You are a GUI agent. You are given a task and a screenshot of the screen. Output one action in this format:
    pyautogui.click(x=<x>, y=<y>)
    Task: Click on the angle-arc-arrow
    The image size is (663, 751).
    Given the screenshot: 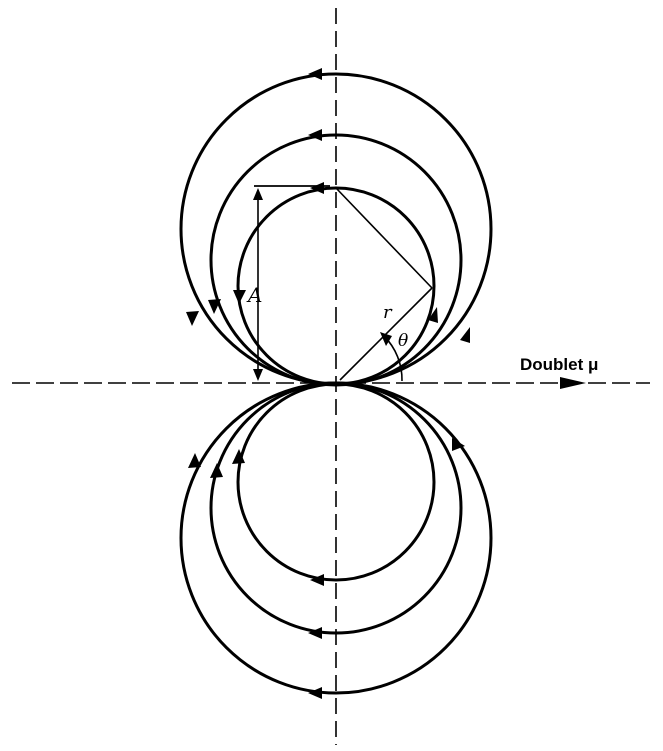 What is the action you would take?
    pyautogui.click(x=386, y=339)
    